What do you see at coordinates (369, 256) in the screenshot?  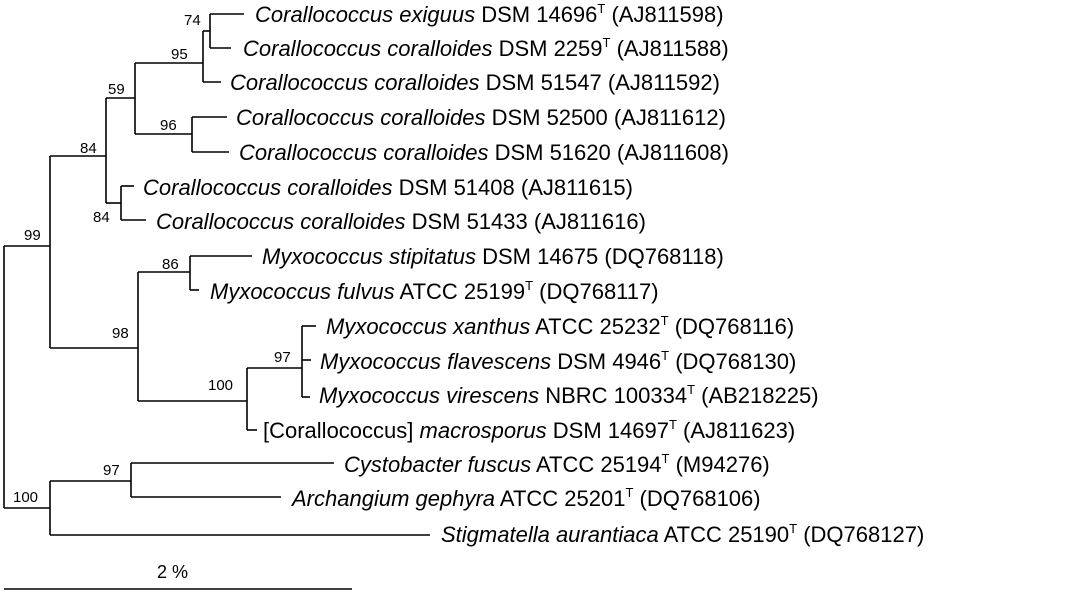 I see `taxon-species-name: Myxococcus stipitatus` at bounding box center [369, 256].